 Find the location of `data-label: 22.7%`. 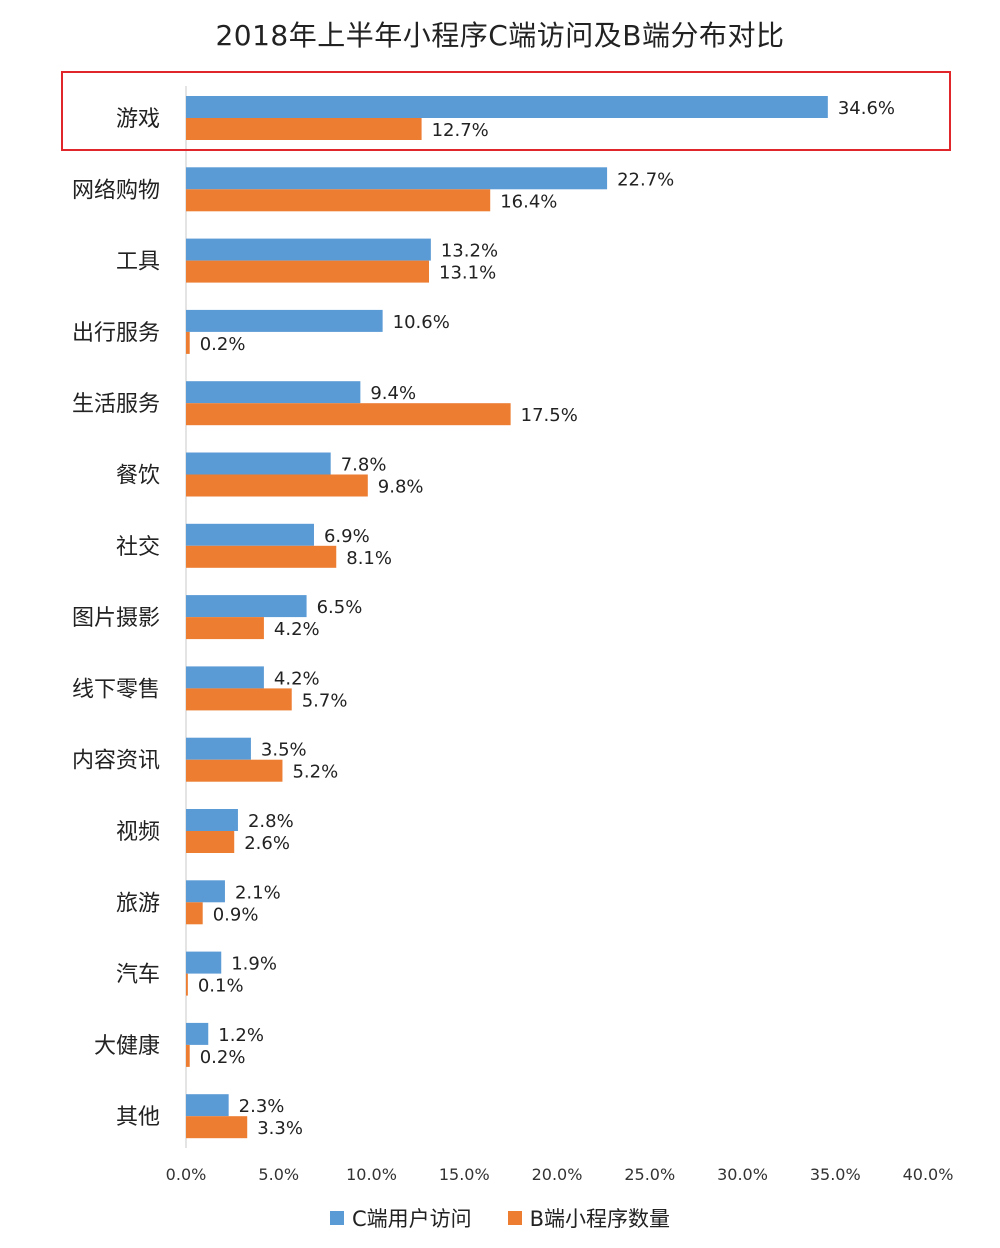

data-label: 22.7% is located at coordinates (645, 179).